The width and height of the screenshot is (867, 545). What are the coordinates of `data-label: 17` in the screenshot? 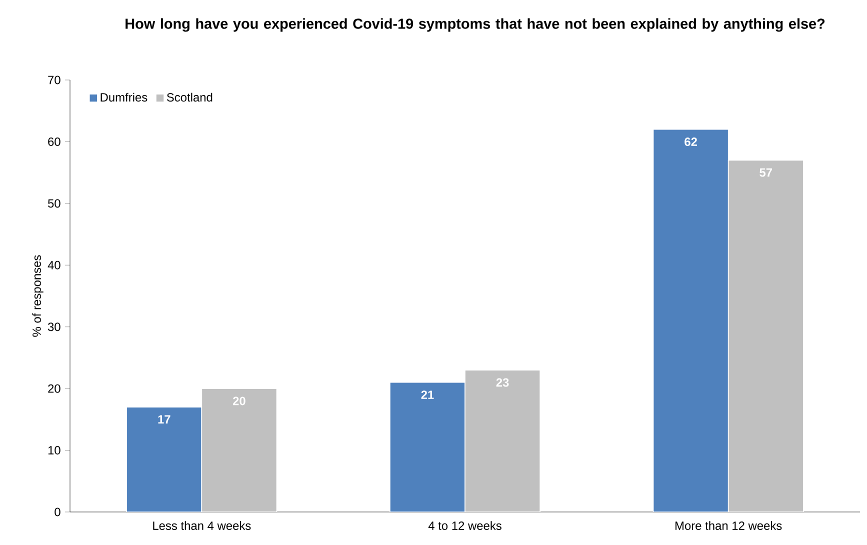 It's located at (164, 419).